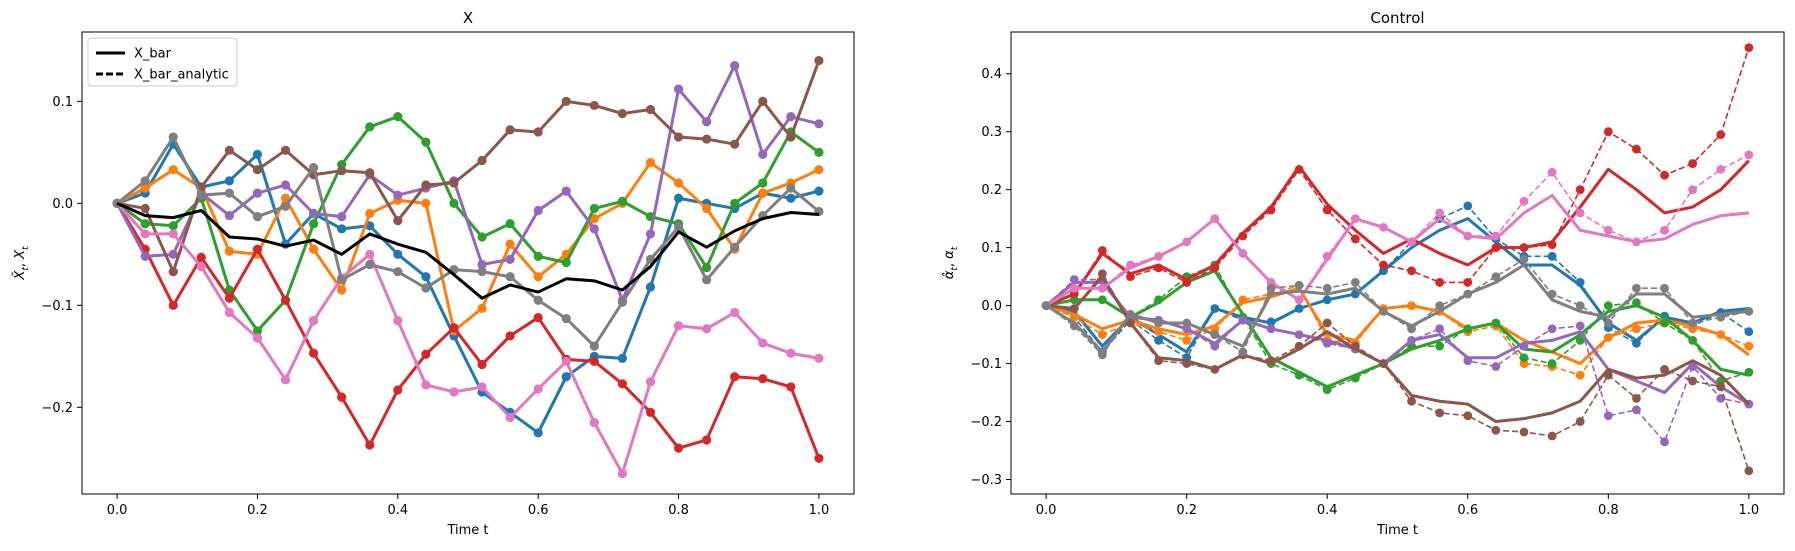 The image size is (1795, 551). What do you see at coordinates (819, 510) in the screenshot?
I see `x-tick-label: 1.0` at bounding box center [819, 510].